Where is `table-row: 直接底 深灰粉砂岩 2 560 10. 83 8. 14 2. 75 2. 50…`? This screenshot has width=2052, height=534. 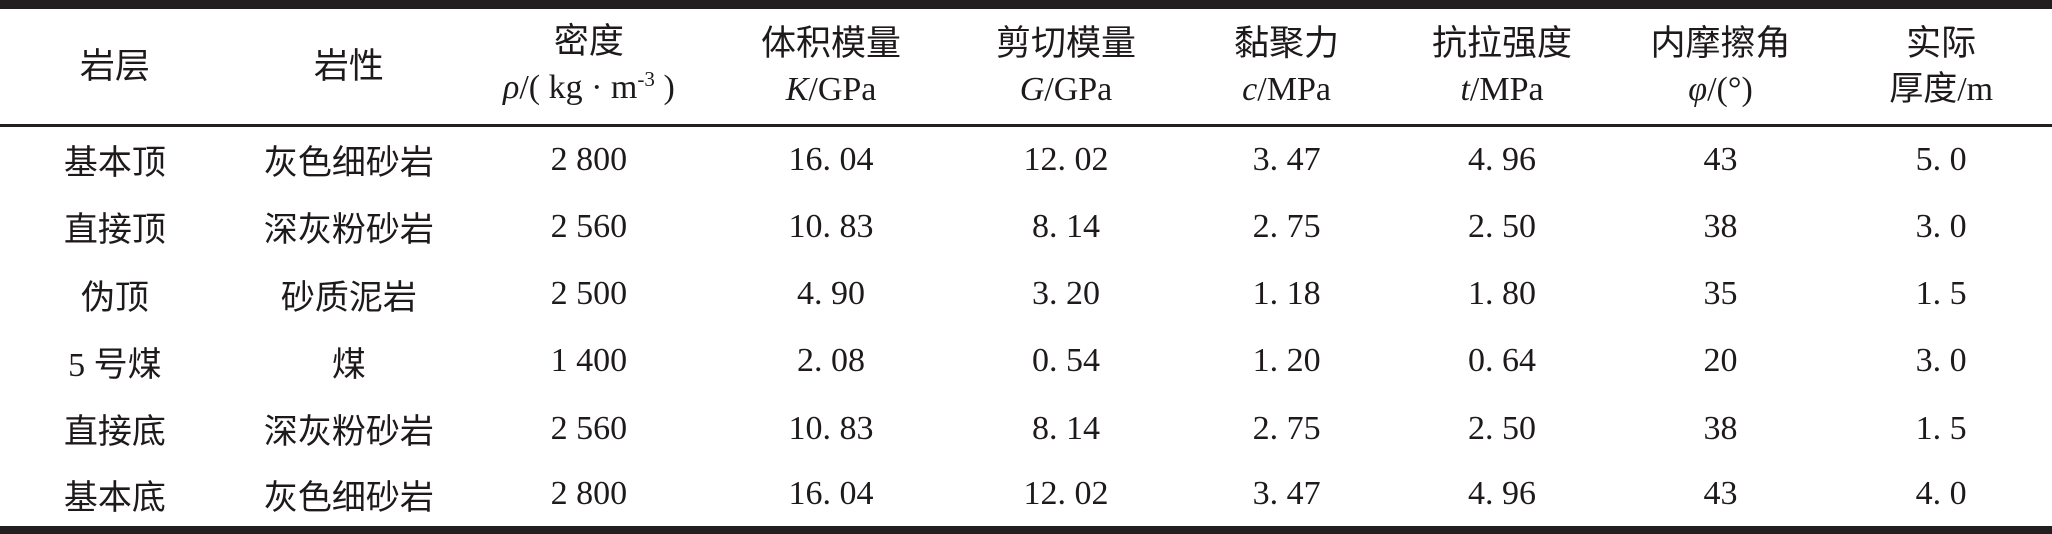 table-row: 直接底 深灰粉砂岩 2 560 10. 83 8. 14 2. 75 2. 50… is located at coordinates (1026, 428).